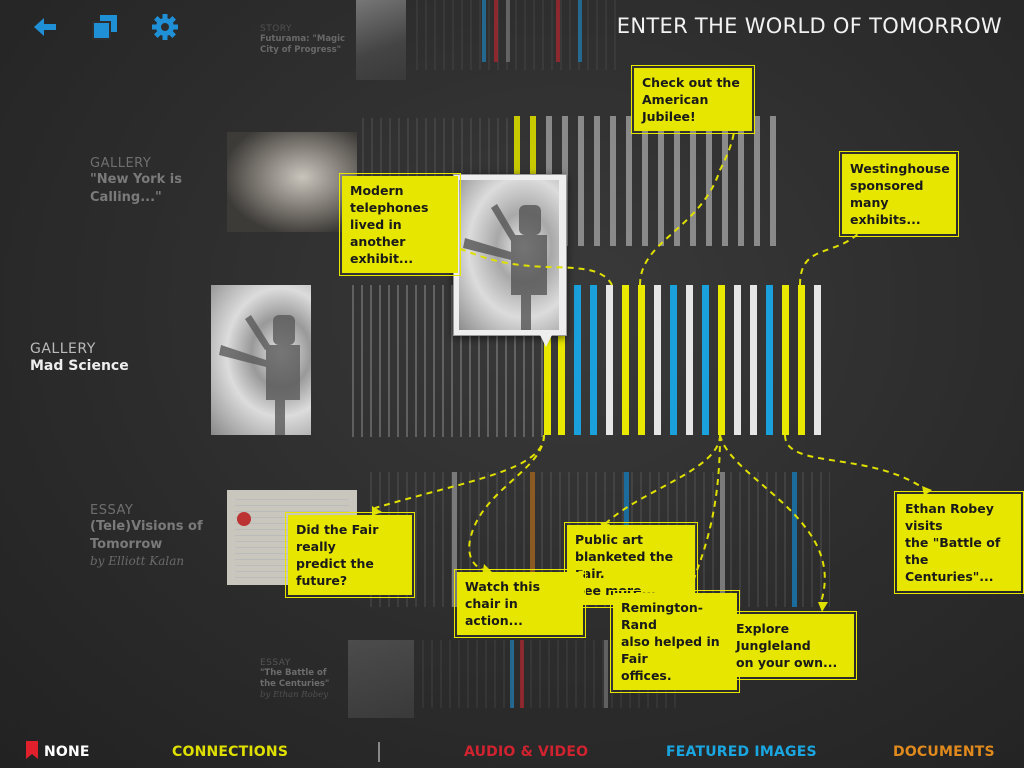  What do you see at coordinates (67, 752) in the screenshot?
I see `filter-none-label: NONE` at bounding box center [67, 752].